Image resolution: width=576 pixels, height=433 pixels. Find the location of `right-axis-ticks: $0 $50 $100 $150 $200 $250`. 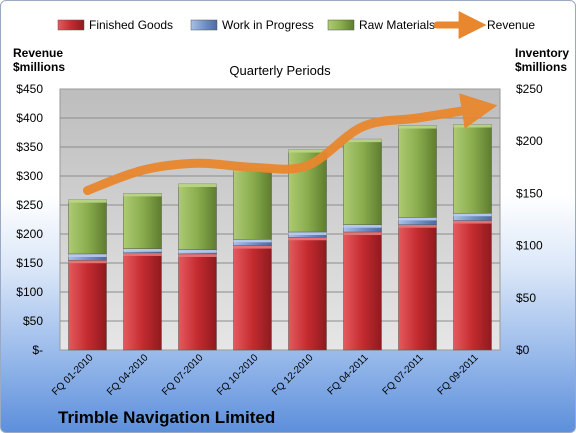

right-axis-ticks: $0 $50 $100 $150 $200 $250 is located at coordinates (529, 219).